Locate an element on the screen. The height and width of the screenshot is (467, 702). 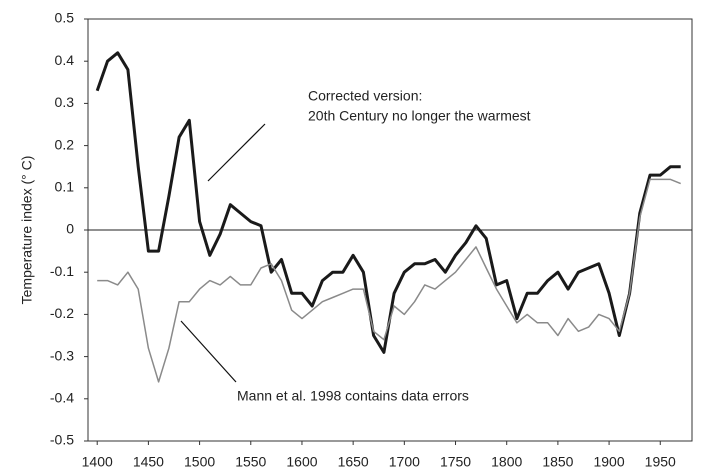
x-tick-label: 1450 is located at coordinates (148, 460).